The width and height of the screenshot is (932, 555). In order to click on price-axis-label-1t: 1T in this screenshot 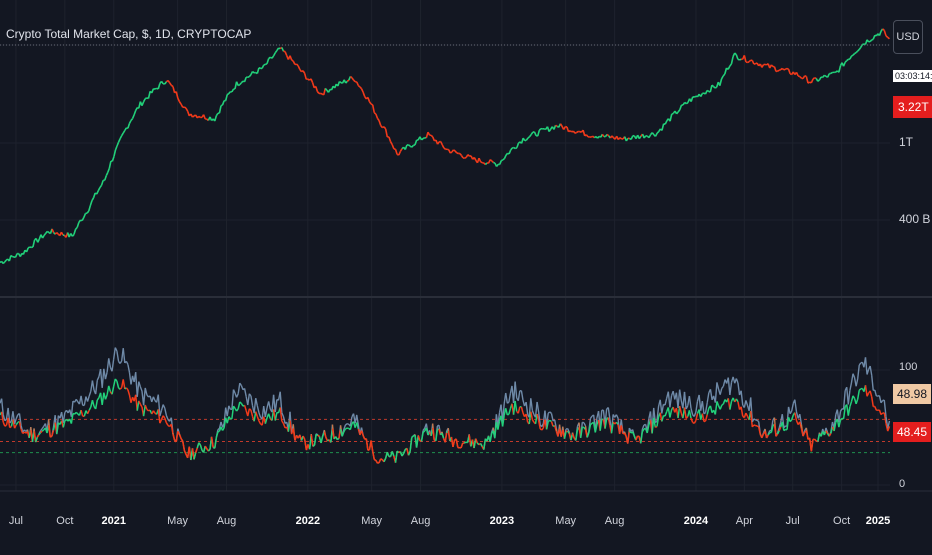, I will do `click(906, 142)`.